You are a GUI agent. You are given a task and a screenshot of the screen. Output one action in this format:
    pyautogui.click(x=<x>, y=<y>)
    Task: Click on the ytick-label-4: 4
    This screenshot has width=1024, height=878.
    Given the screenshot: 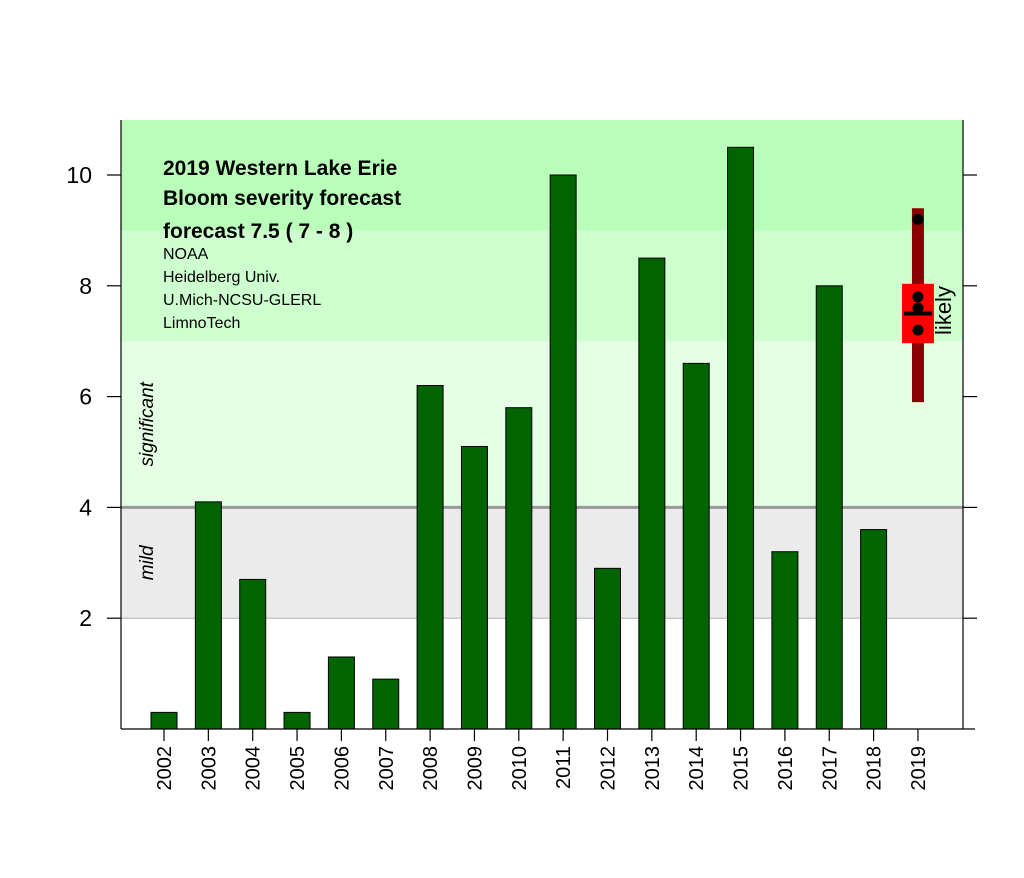 What is the action you would take?
    pyautogui.click(x=85, y=507)
    